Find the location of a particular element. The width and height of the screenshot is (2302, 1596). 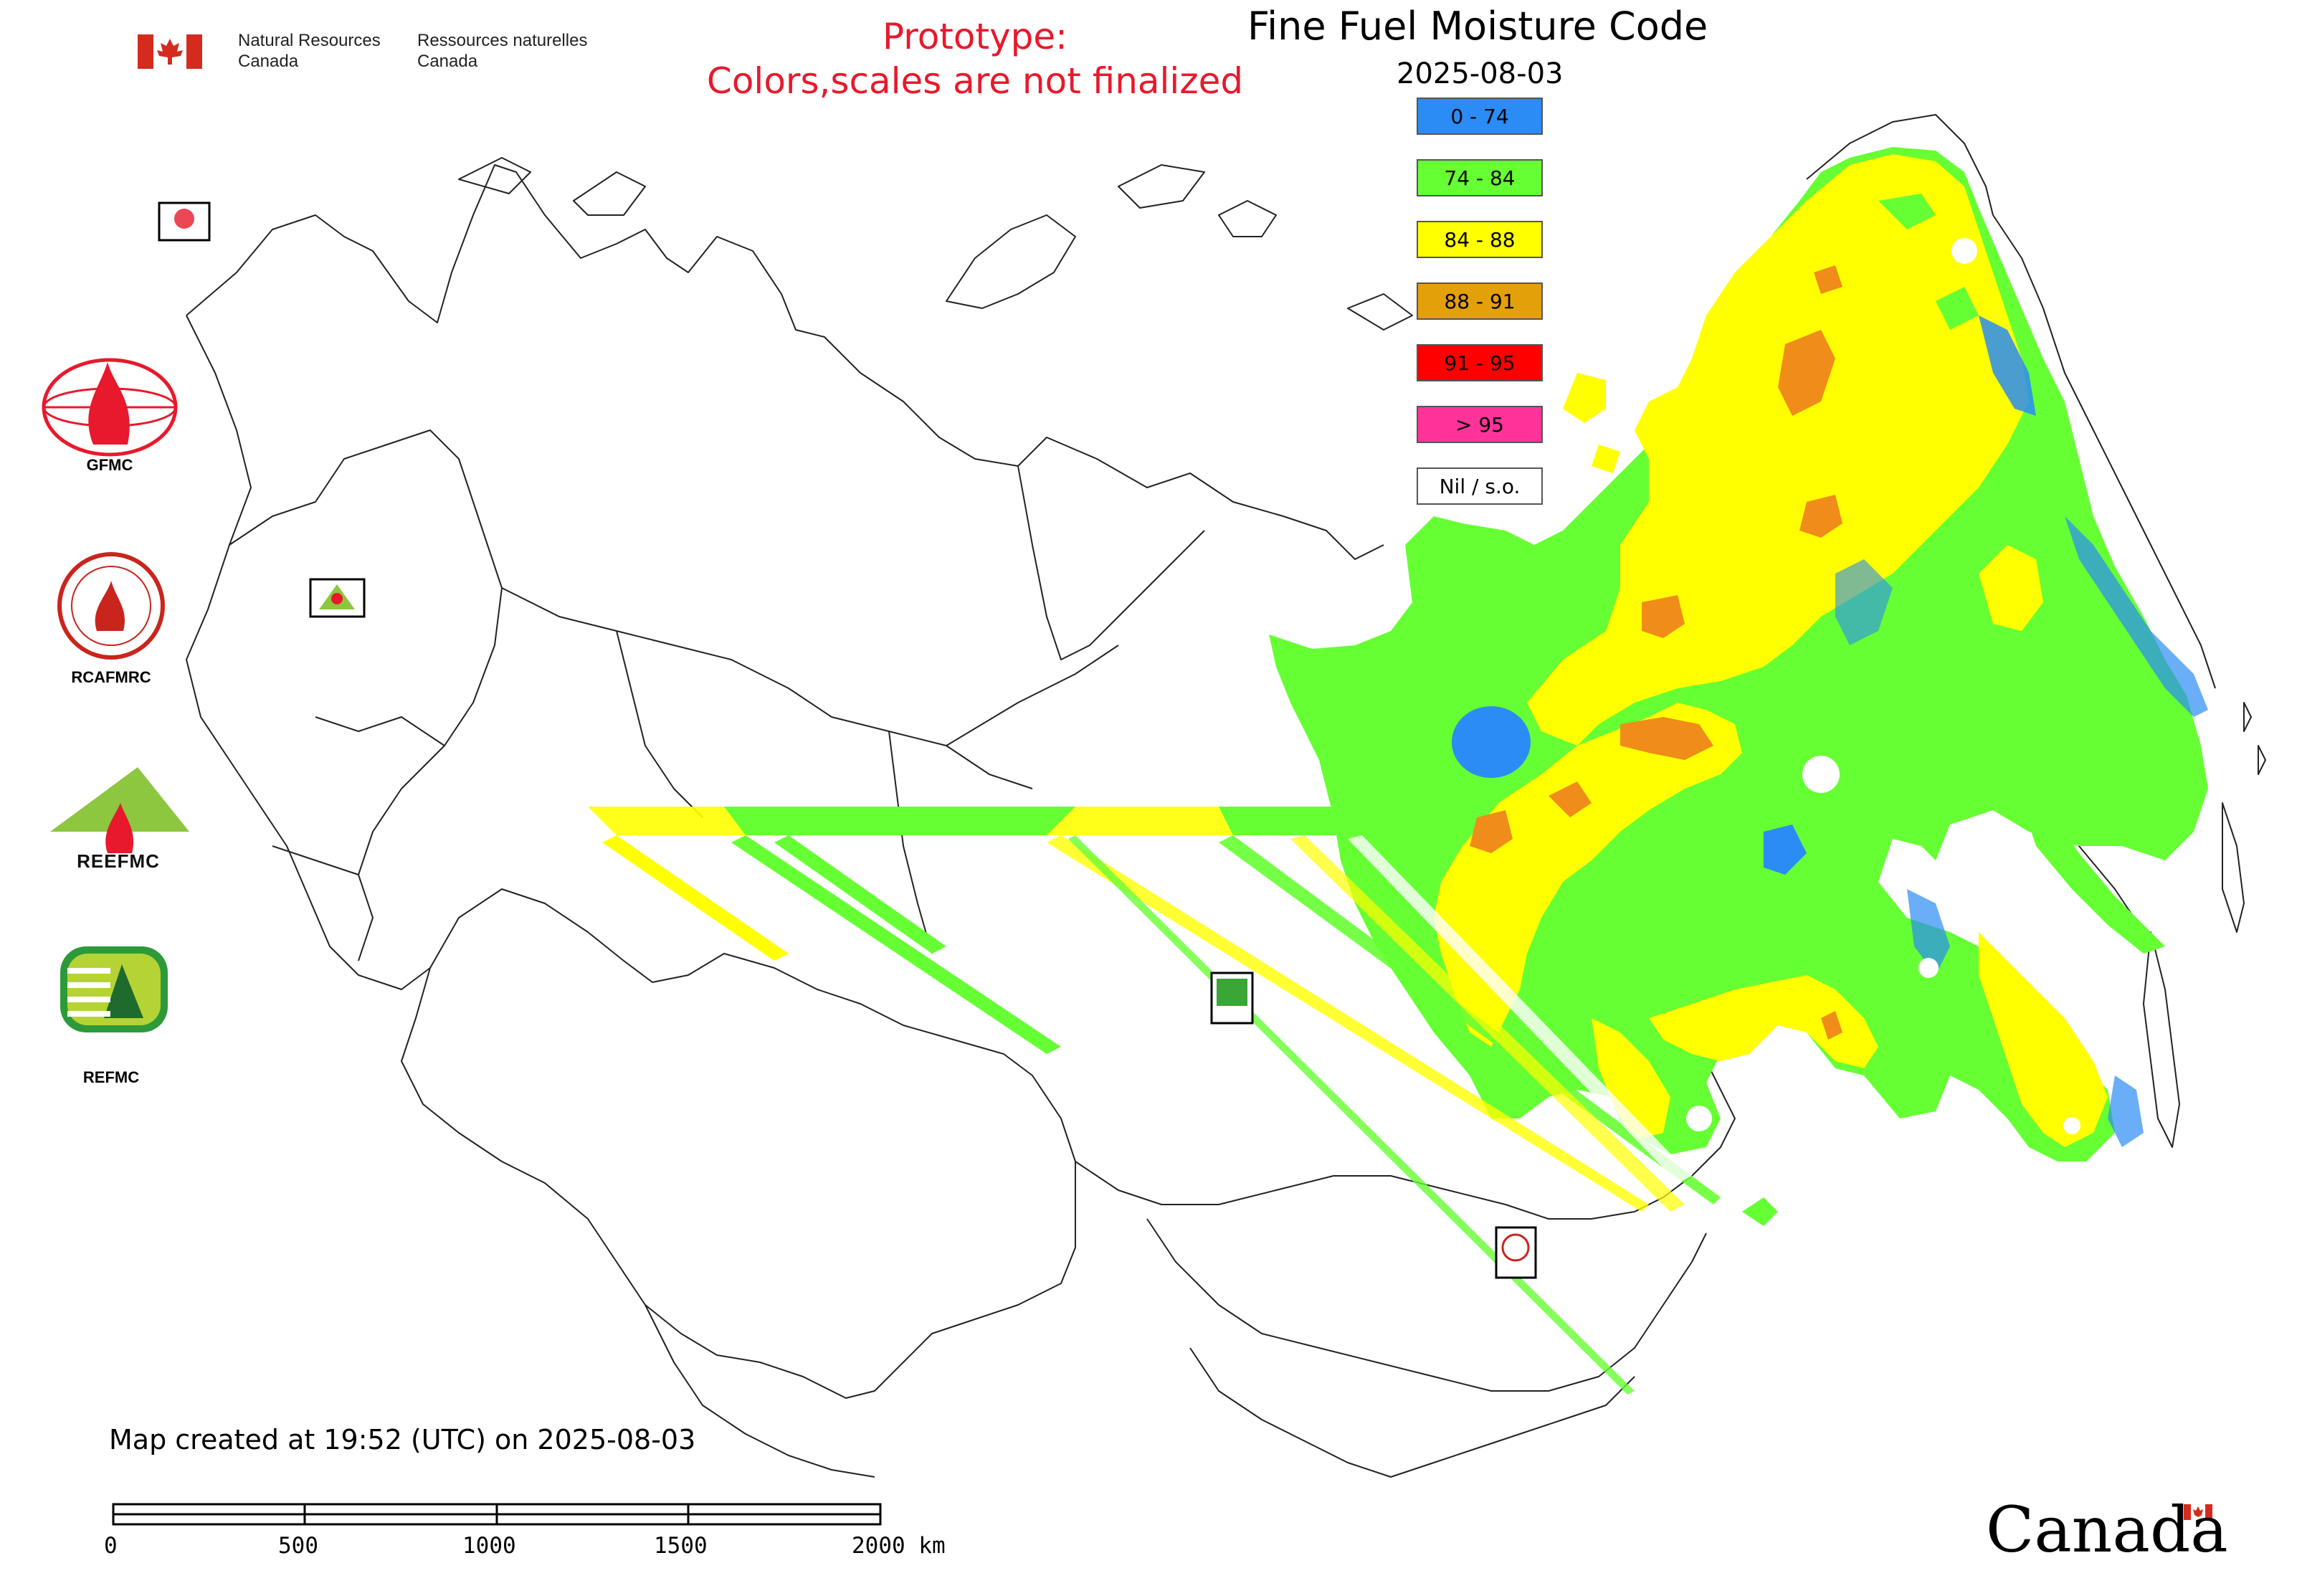

refmc-label: REFMC is located at coordinates (111, 1077).